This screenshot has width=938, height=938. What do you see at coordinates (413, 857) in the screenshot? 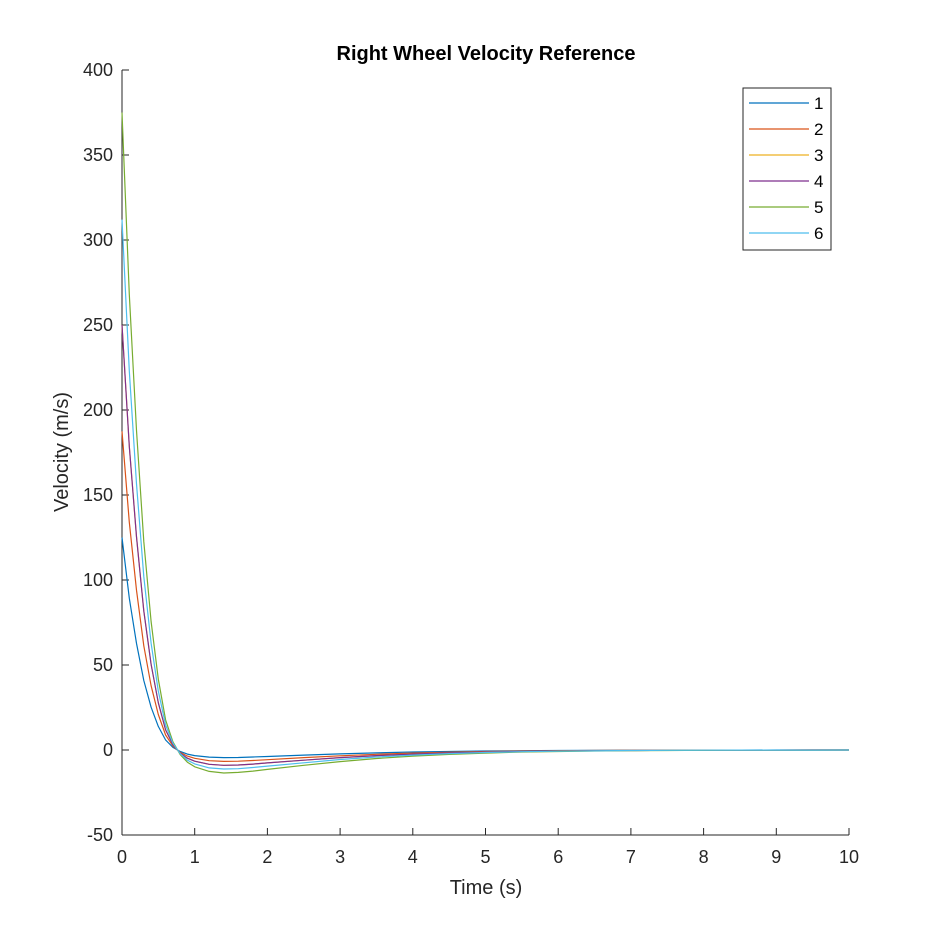
I see `x-tick-label-4: 4` at bounding box center [413, 857].